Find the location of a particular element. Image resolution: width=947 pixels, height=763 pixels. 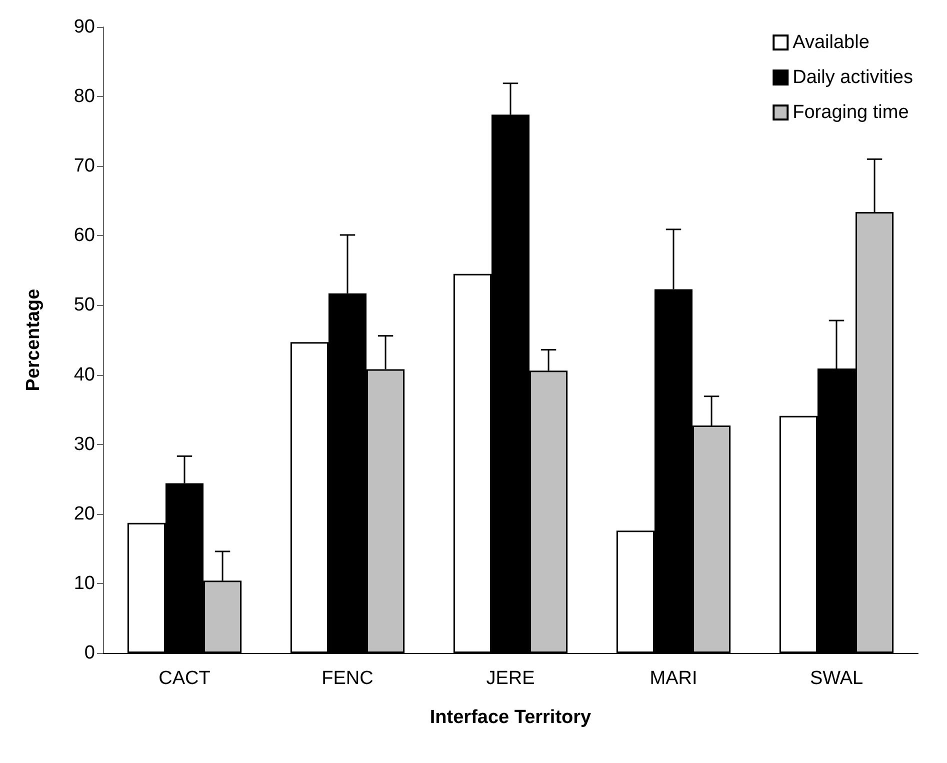

y-tick-label: 60 is located at coordinates (84, 235).